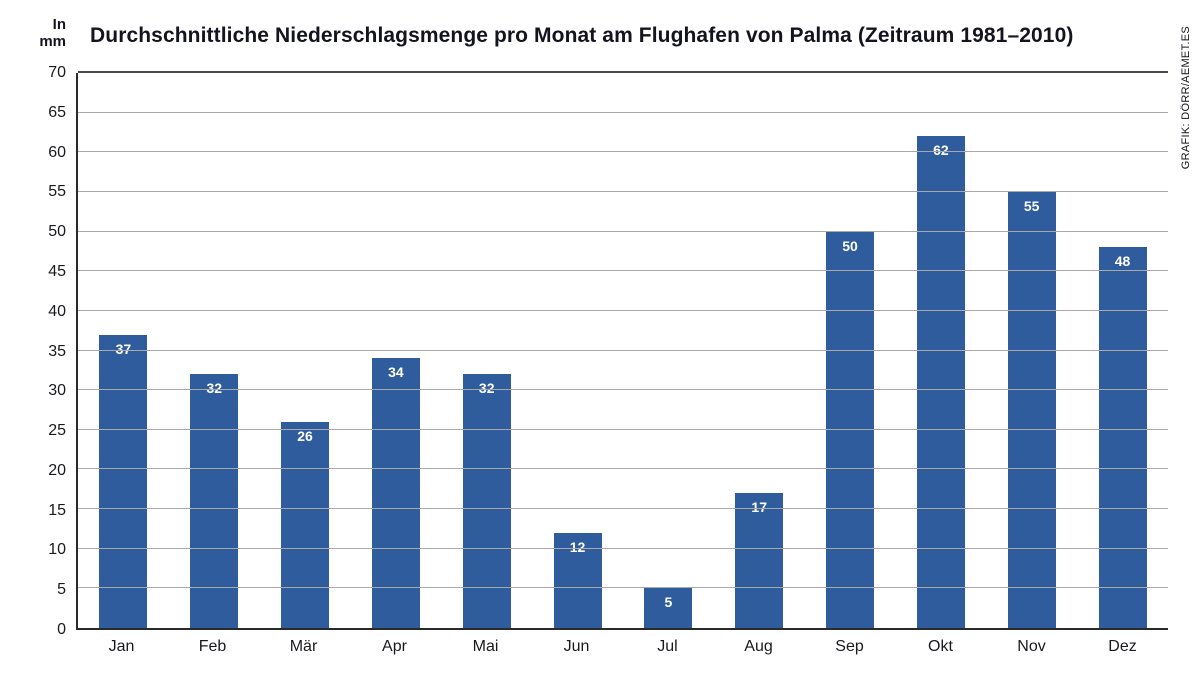 This screenshot has width=1200, height=683. I want to click on y-tick-label-60: 60, so click(57, 152).